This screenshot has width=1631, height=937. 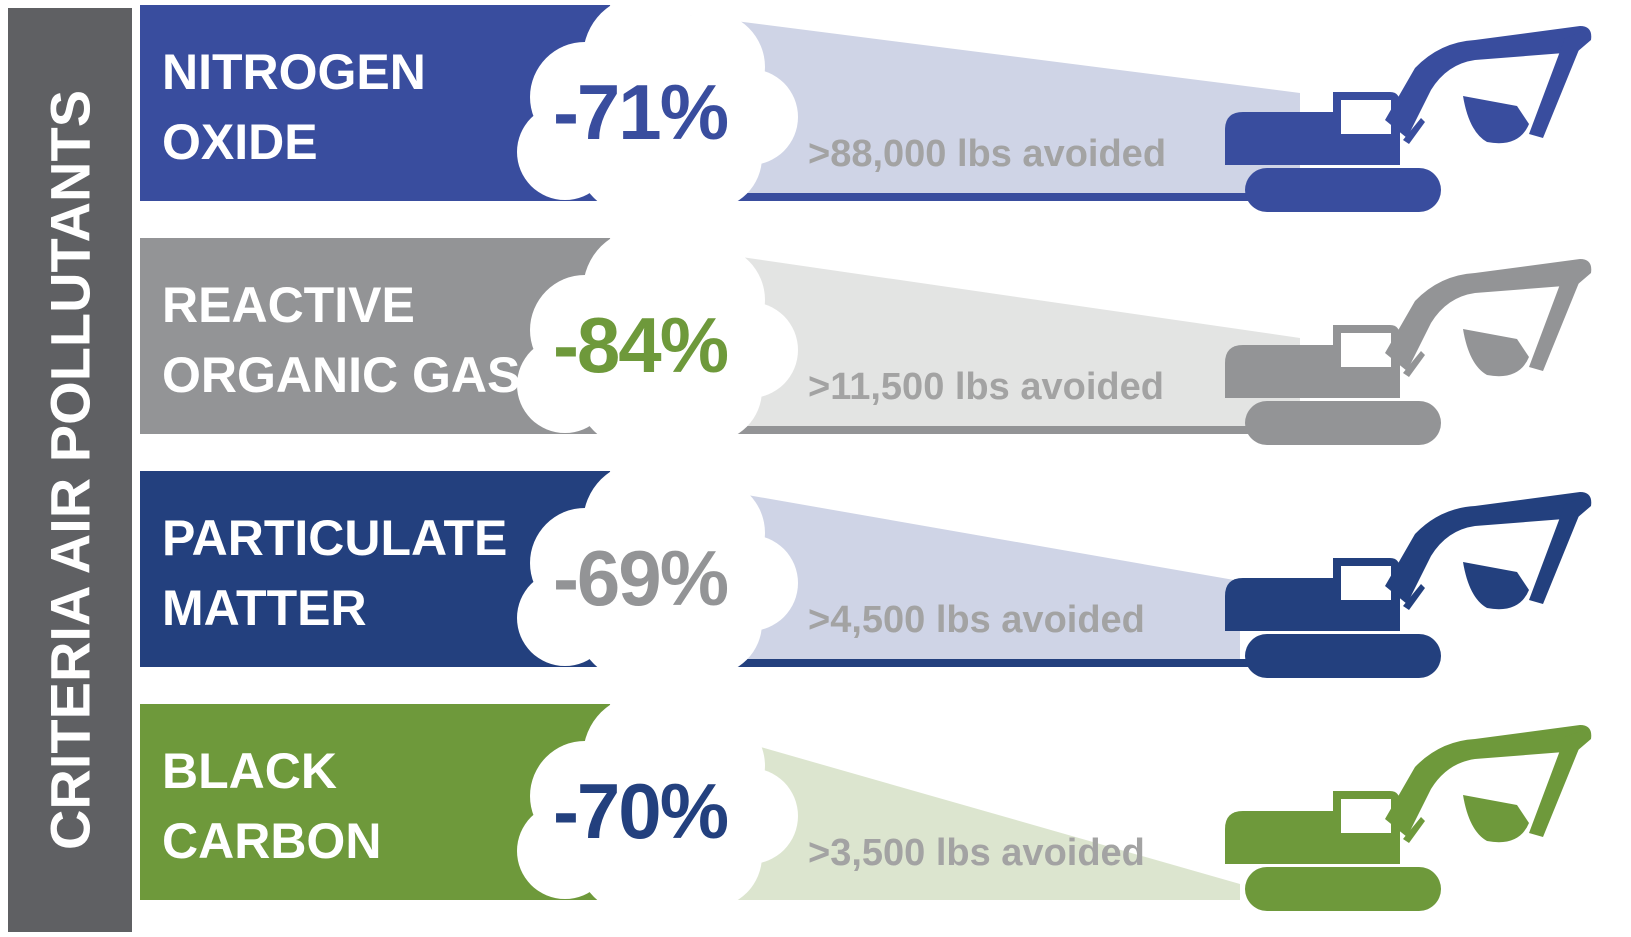 I want to click on side-title: CRITERIA AIR POLLUTANTS, so click(x=70, y=470).